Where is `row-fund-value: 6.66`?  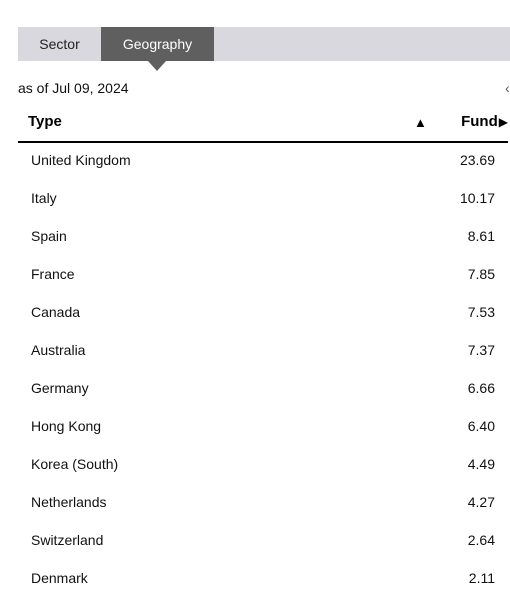 row-fund-value: 6.66 is located at coordinates (481, 388).